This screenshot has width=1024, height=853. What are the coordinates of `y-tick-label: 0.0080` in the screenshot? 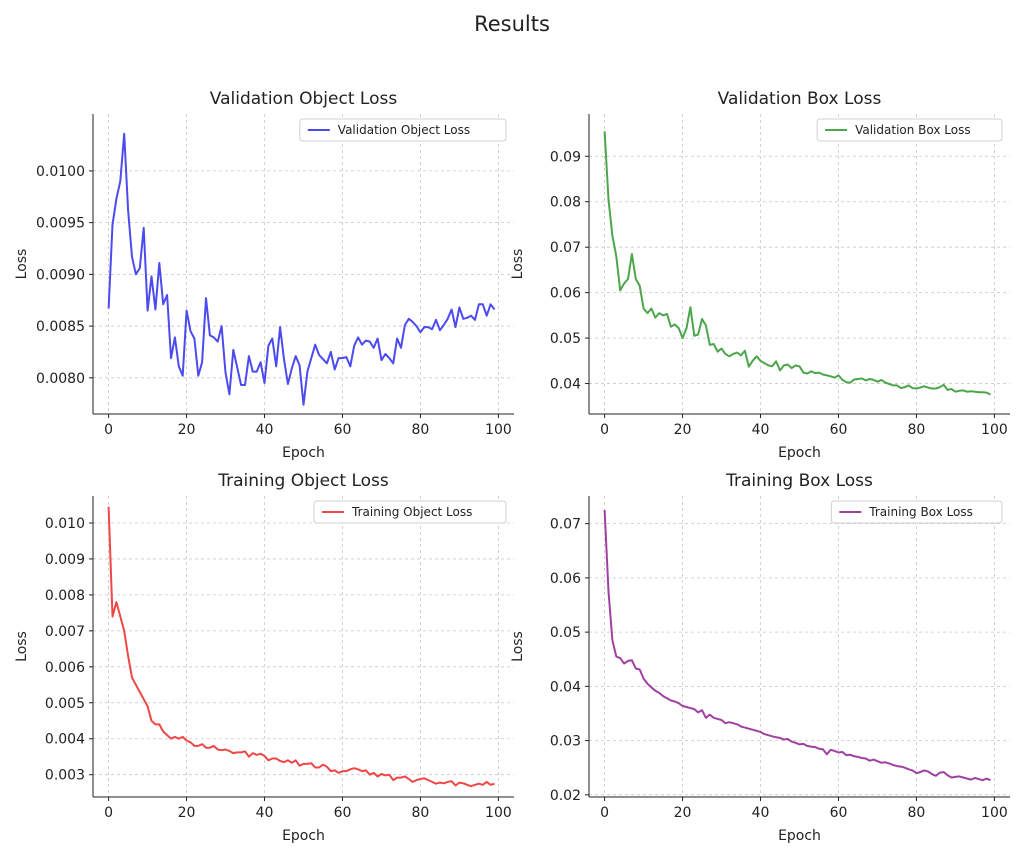 It's located at (60, 379).